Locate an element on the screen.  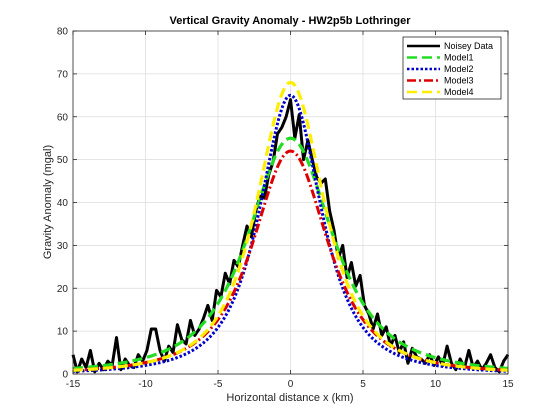
y-tick-label: 20 is located at coordinates (63, 289).